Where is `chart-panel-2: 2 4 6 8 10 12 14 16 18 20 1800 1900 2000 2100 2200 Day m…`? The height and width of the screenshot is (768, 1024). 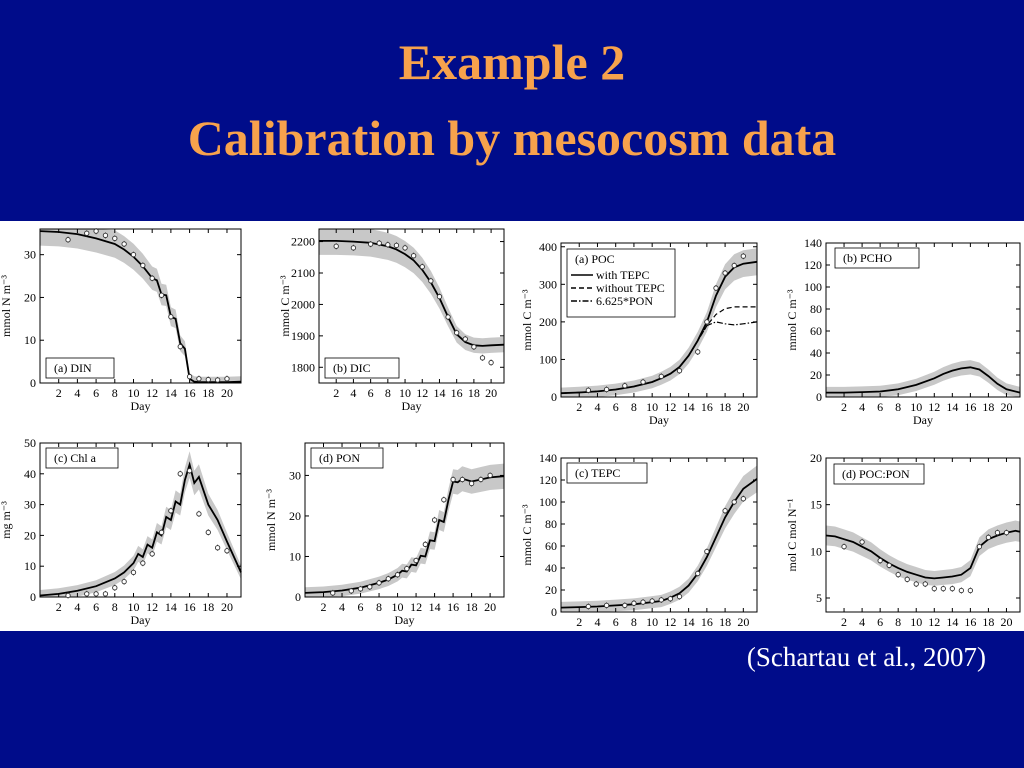
chart-panel-2: 2 4 6 8 10 12 14 16 18 20 1800 1900 2000 2100 2200 Day m… is located at coordinates (391, 320).